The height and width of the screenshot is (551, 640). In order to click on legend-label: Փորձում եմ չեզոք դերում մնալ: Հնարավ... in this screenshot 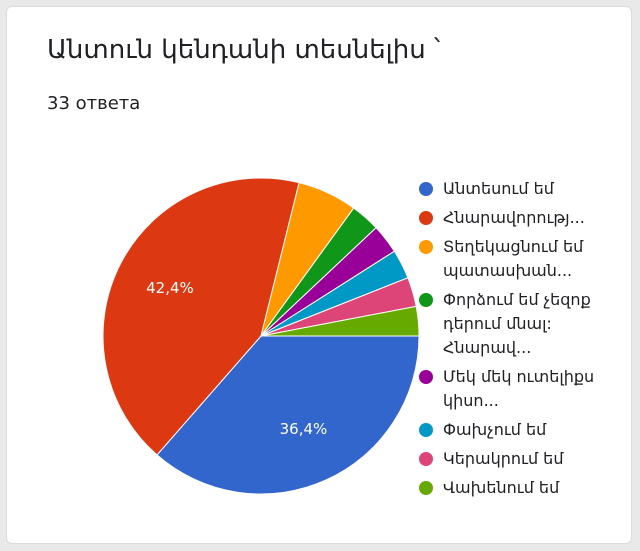, I will do `click(517, 323)`.